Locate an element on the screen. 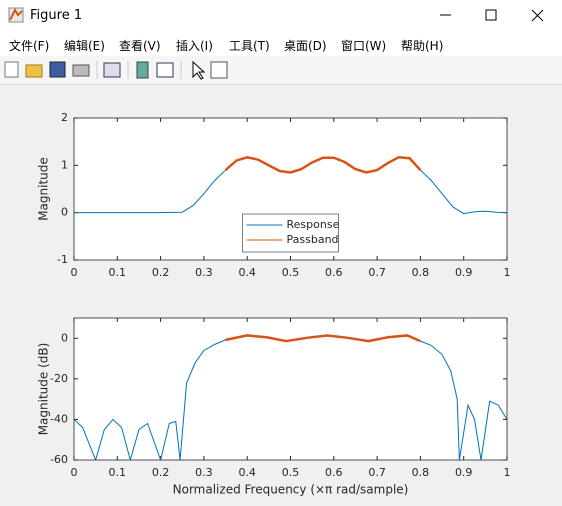 This screenshot has height=506, width=562. y-tick-label: -1 is located at coordinates (62, 259).